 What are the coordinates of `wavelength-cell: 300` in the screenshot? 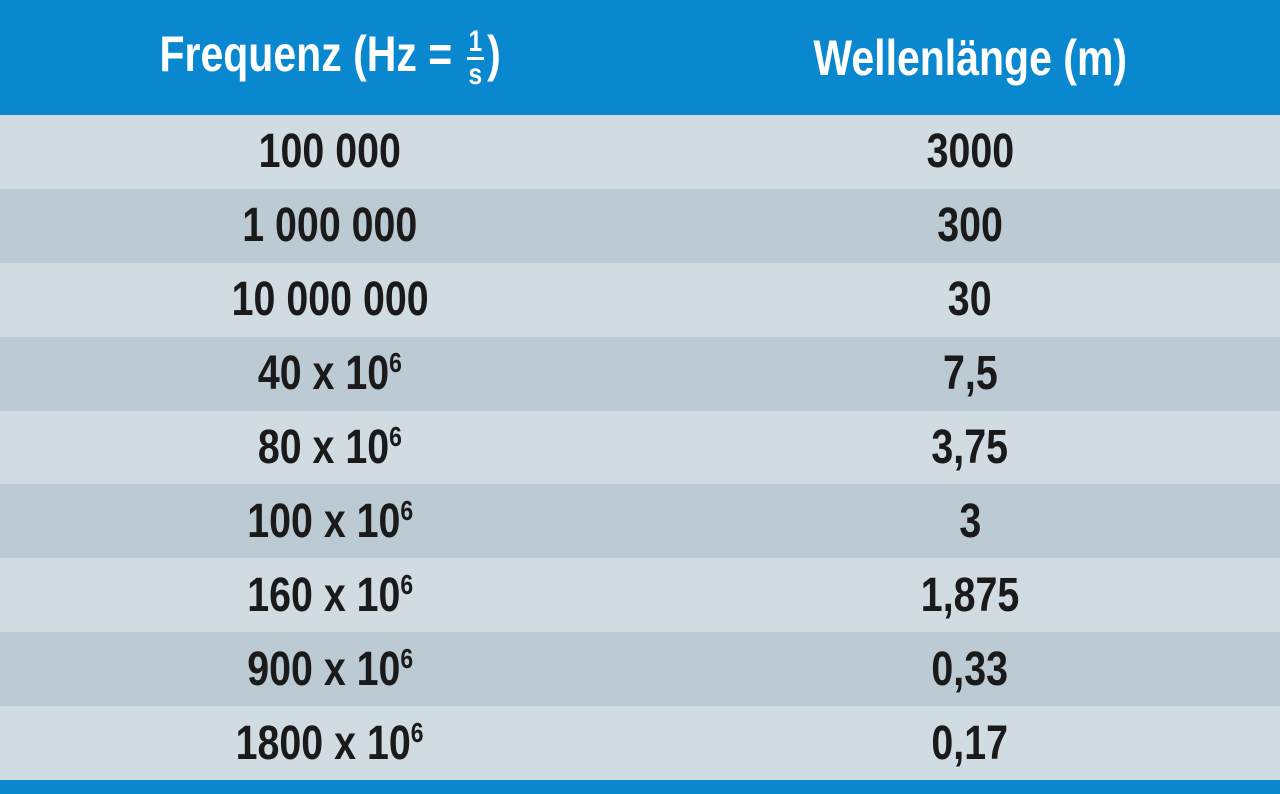 It's located at (970, 226).